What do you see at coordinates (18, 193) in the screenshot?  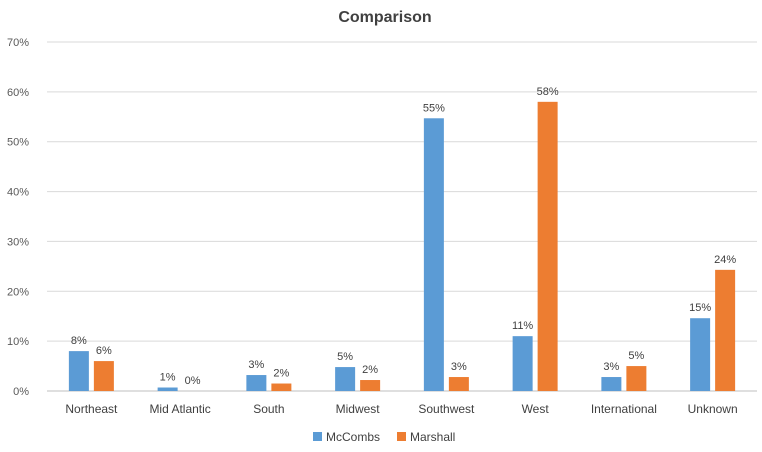 I see `y-tick-label: 40%` at bounding box center [18, 193].